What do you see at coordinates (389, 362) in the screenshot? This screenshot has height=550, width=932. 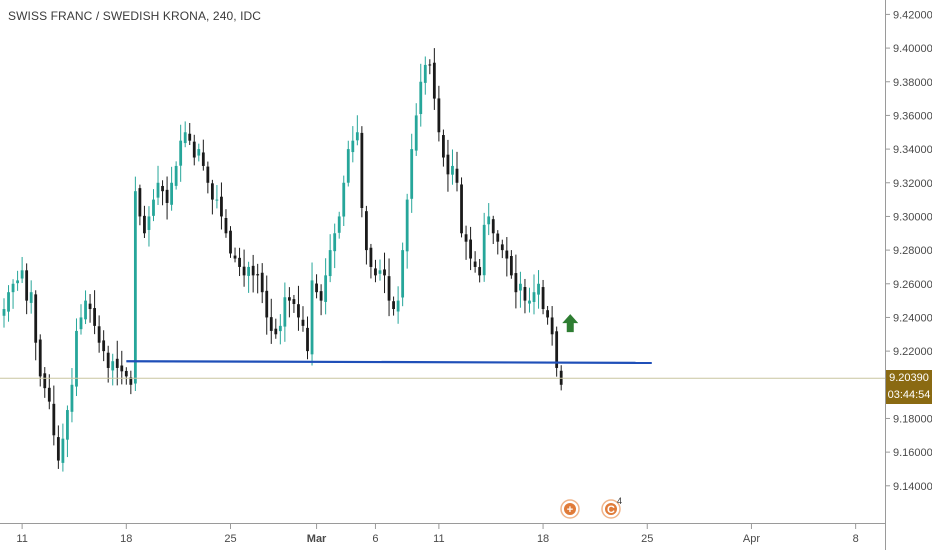 I see `support-trendline` at bounding box center [389, 362].